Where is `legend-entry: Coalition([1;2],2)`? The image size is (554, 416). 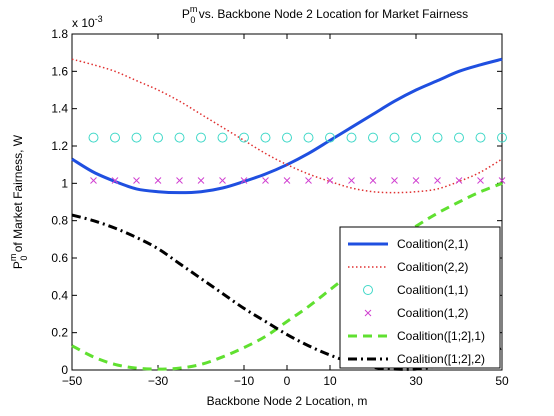 legend-entry: Coalition([1;2],2) is located at coordinates (416, 359).